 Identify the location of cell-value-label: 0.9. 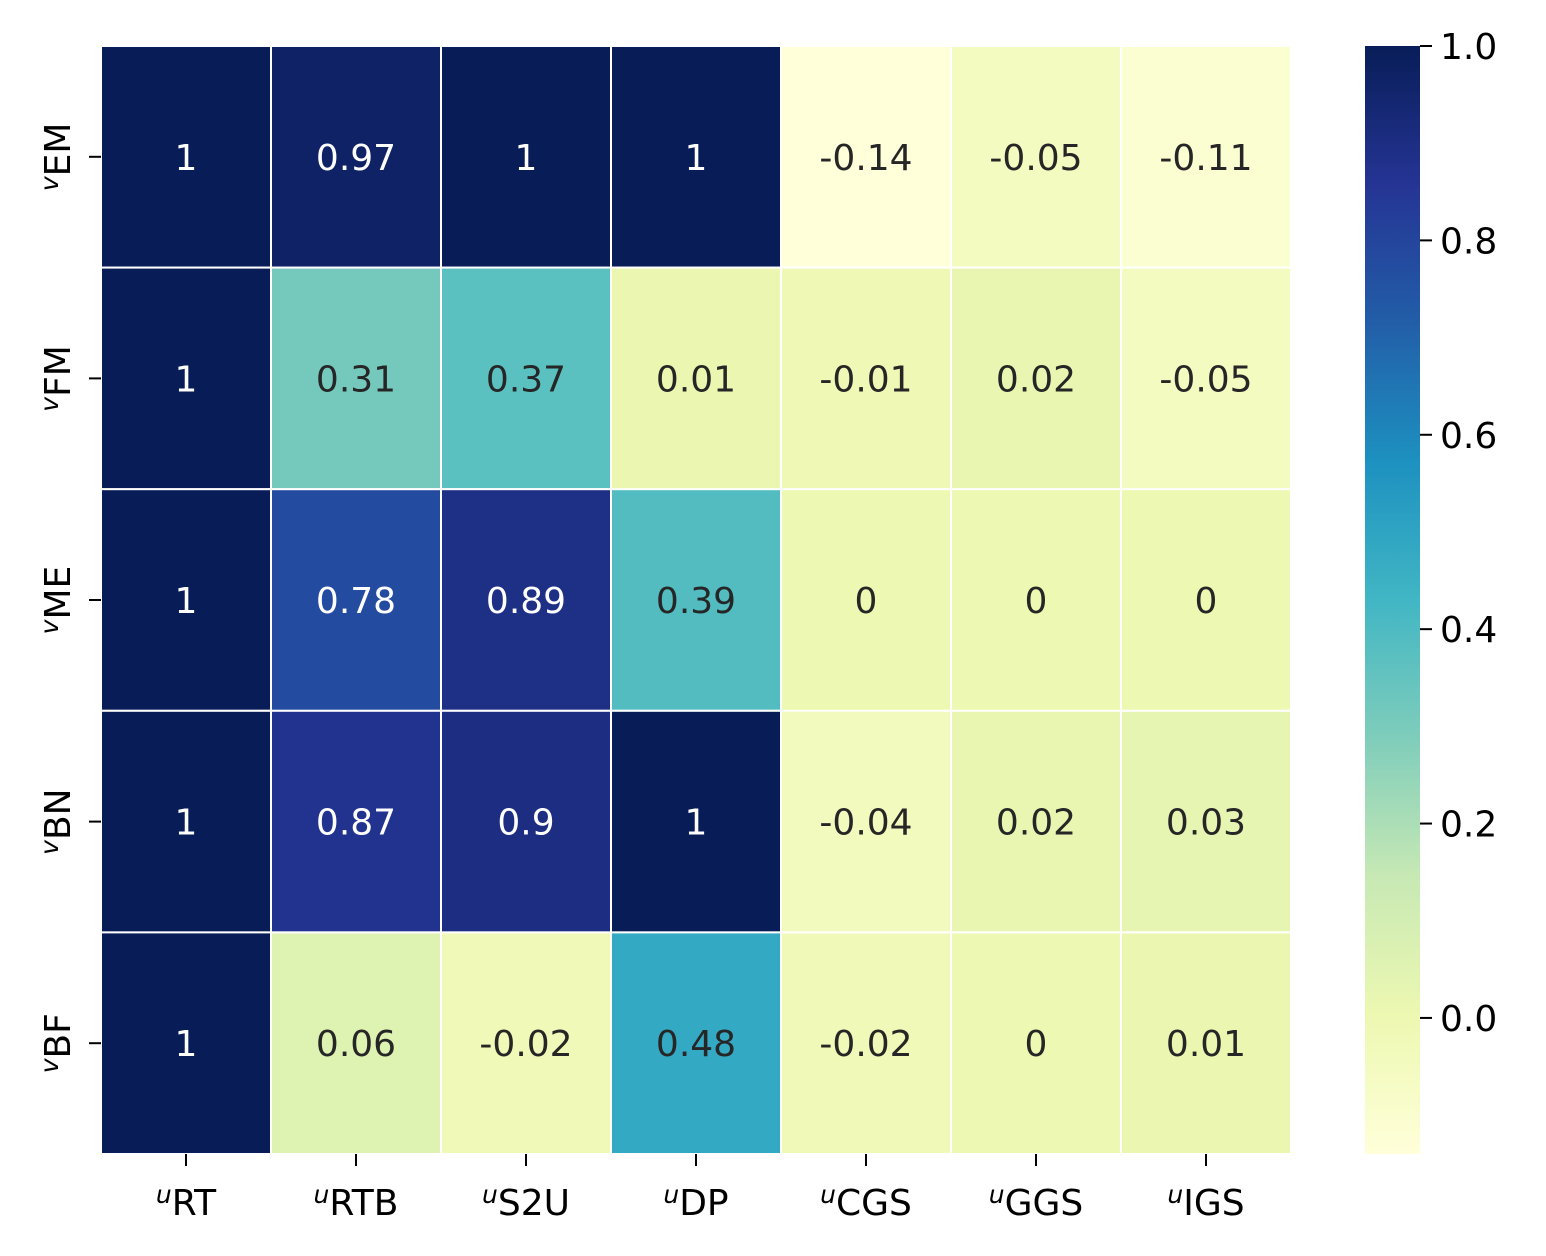
(525, 823).